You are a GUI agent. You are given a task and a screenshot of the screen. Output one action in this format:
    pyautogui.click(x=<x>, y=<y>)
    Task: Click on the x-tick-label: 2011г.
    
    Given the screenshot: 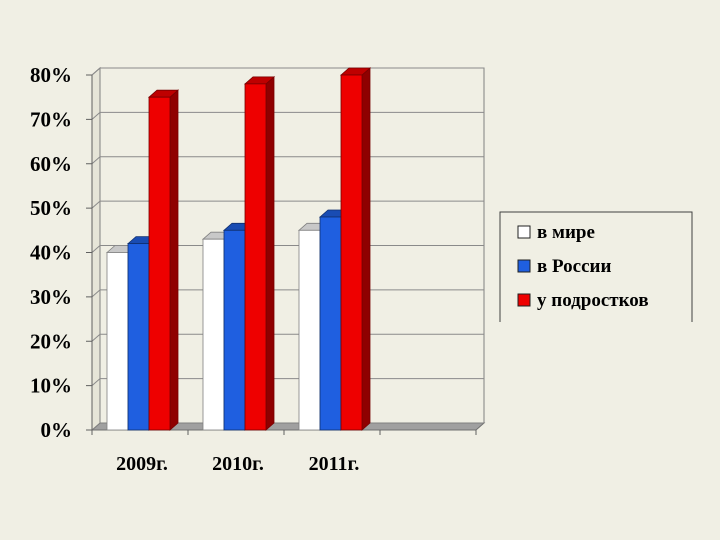 What is the action you would take?
    pyautogui.click(x=334, y=464)
    